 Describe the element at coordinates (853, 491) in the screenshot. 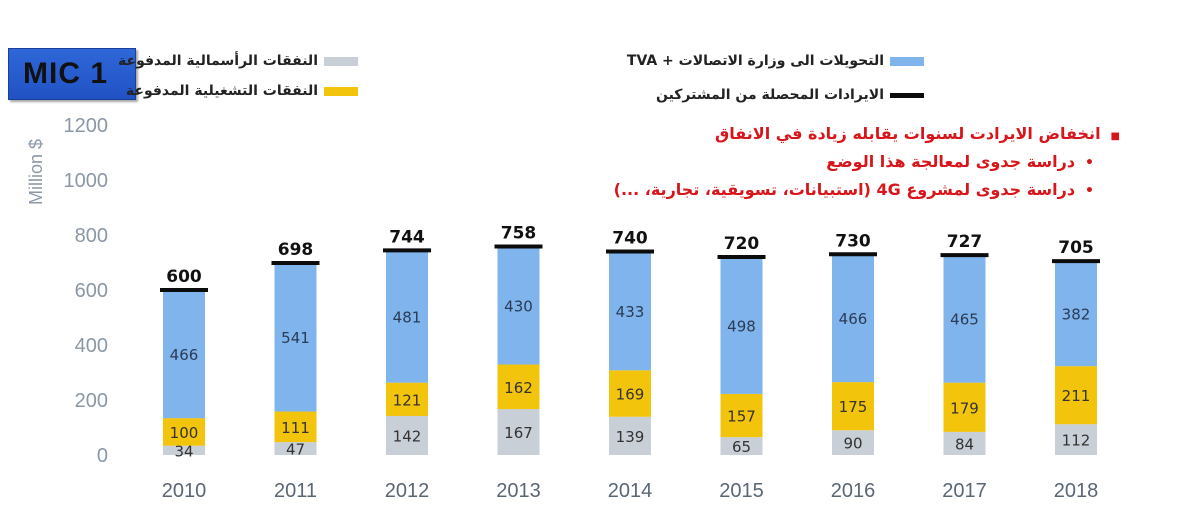

I see `x-tick-label: 2016` at that location.